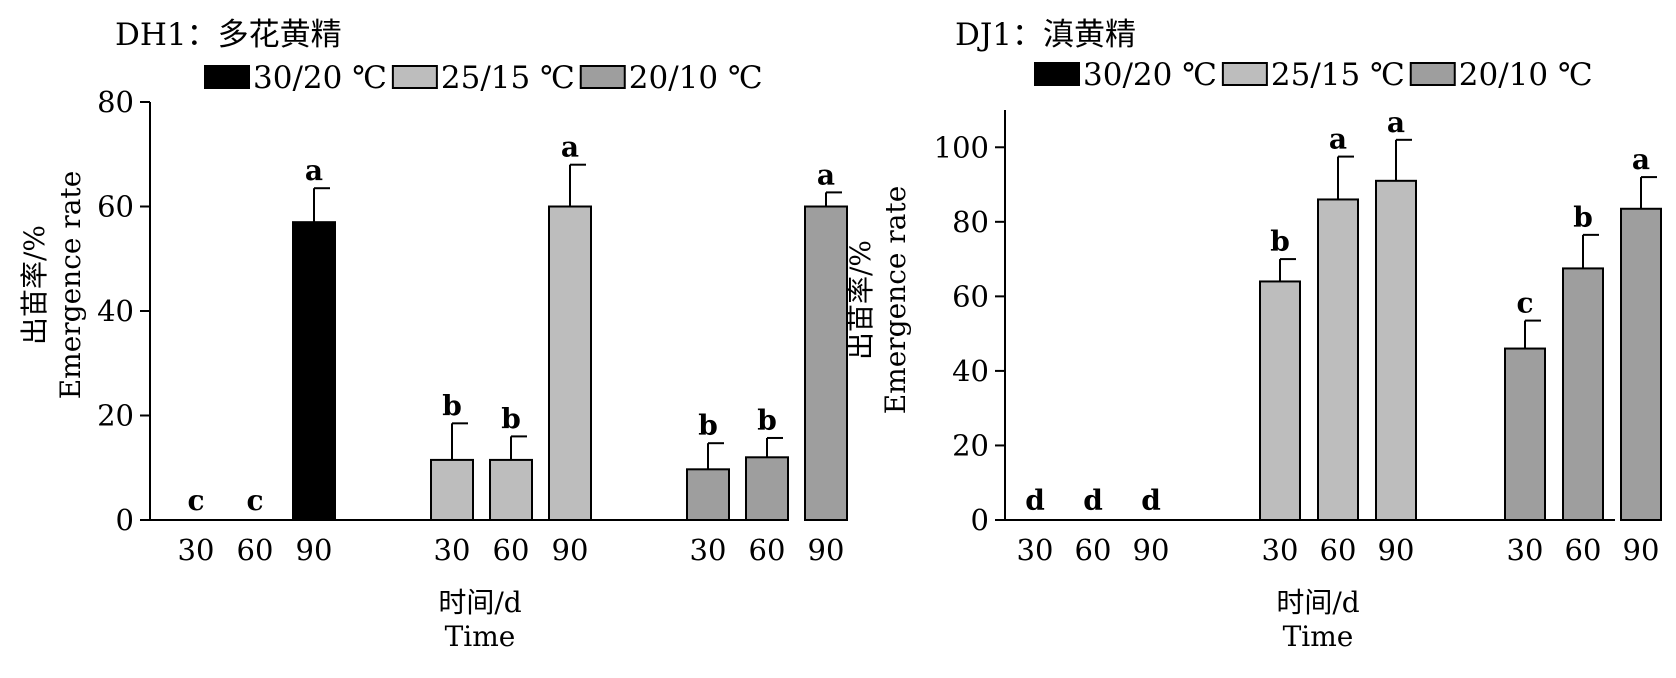 Image resolution: width=1676 pixels, height=678 pixels. What do you see at coordinates (228, 35) in the screenshot?
I see `chart-title: DH1：多花黄精` at bounding box center [228, 35].